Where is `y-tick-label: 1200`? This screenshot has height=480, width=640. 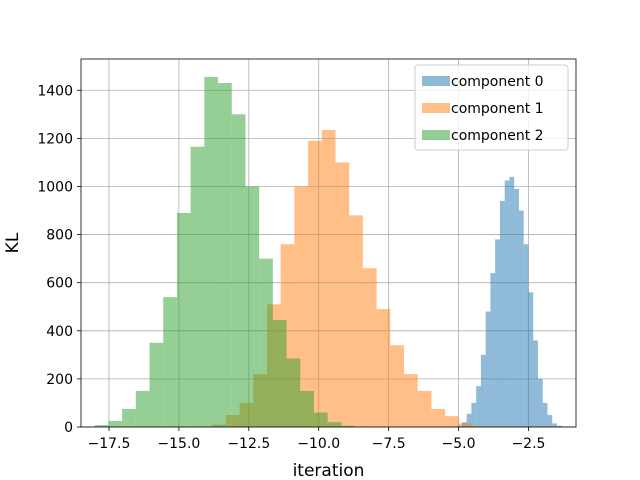 y-tick-label: 1200 is located at coordinates (55, 139).